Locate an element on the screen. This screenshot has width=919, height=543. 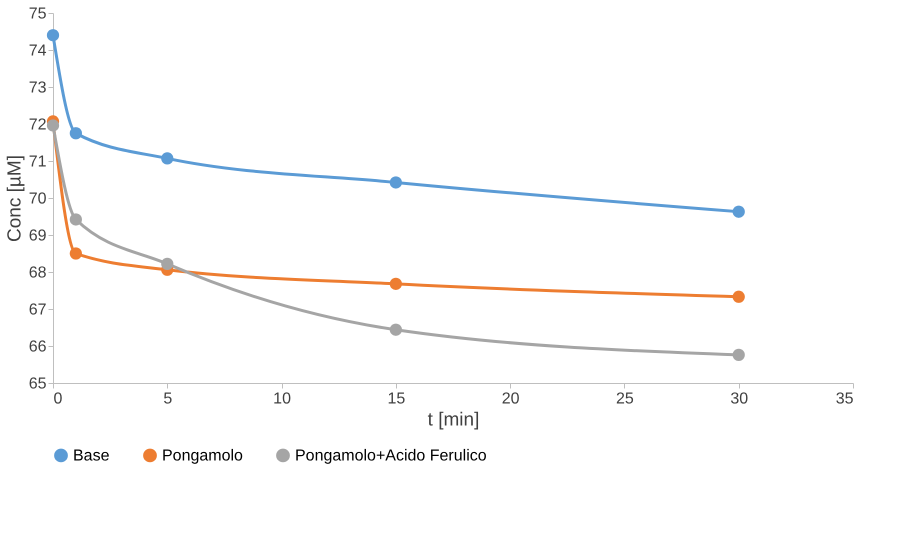
x-tick-label: 30 is located at coordinates (739, 399).